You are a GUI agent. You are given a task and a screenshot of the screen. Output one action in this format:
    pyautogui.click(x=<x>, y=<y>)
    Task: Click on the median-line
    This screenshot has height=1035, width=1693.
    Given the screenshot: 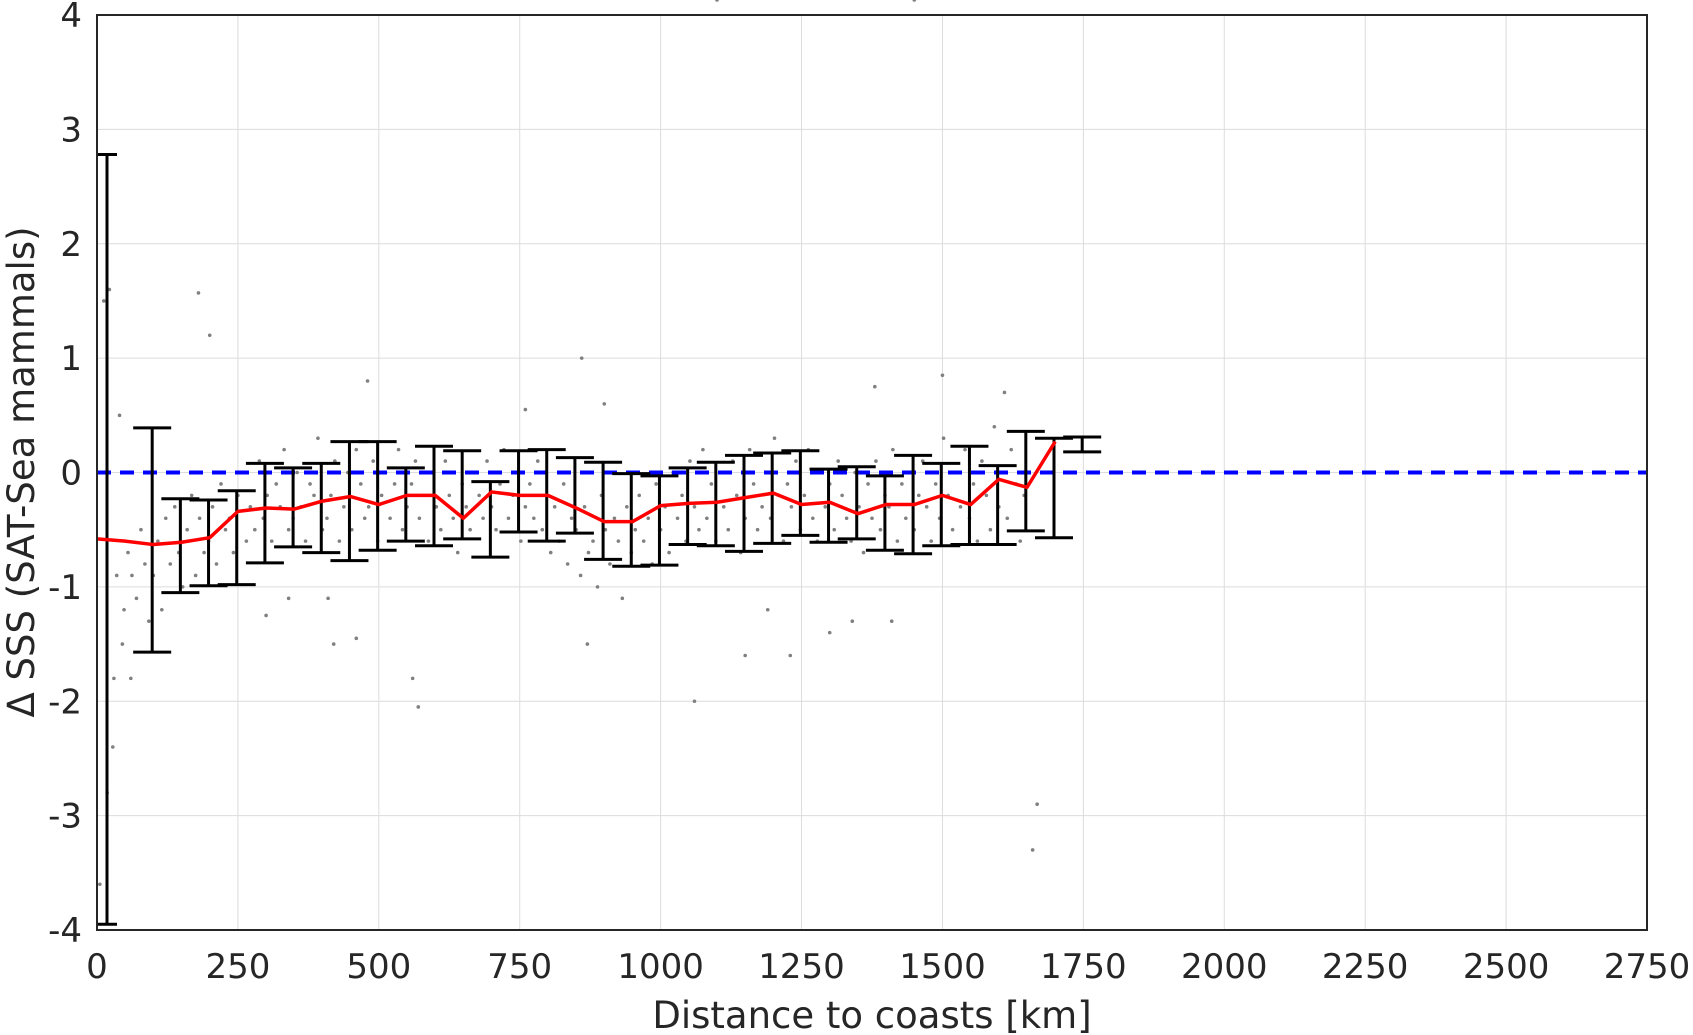 What is the action you would take?
    pyautogui.click(x=576, y=493)
    